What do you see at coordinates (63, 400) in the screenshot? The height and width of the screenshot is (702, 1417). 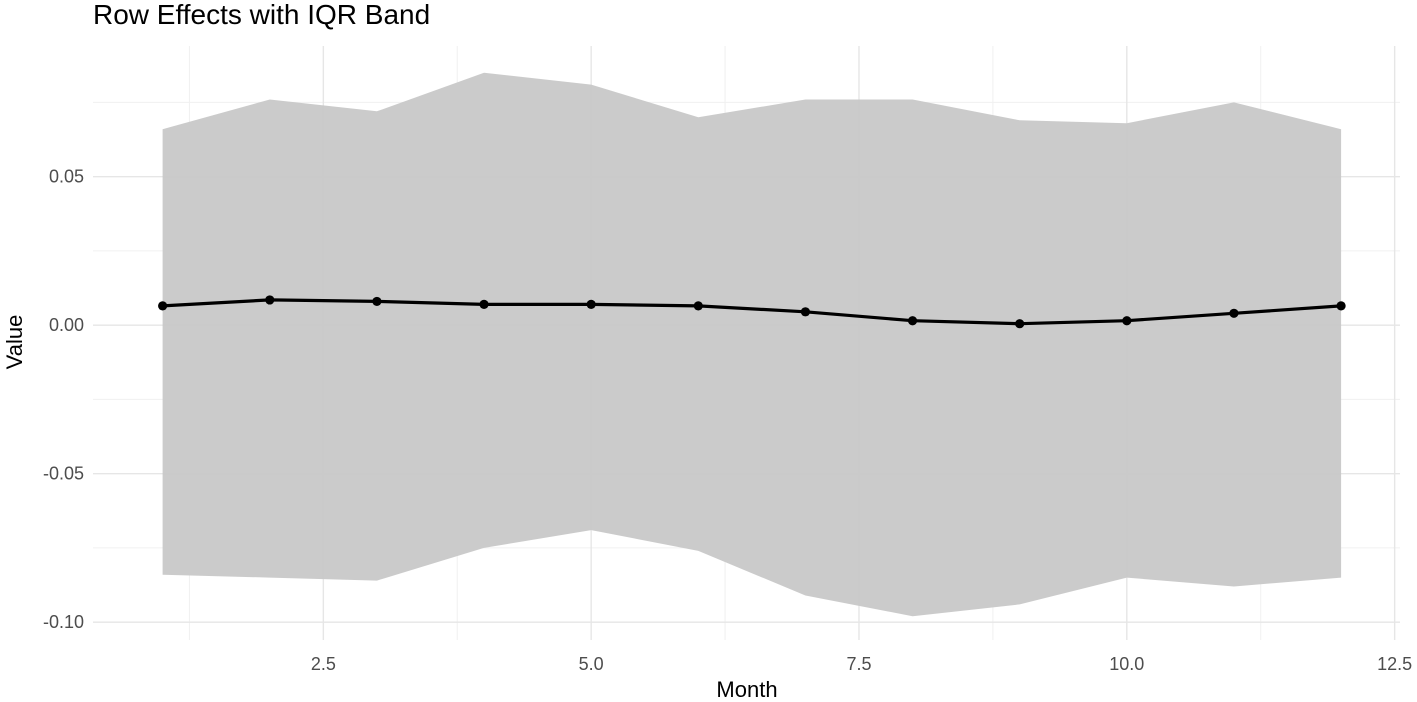 I see `y-tick-labels: -0.10 -0.05 0.00 0.05` at bounding box center [63, 400].